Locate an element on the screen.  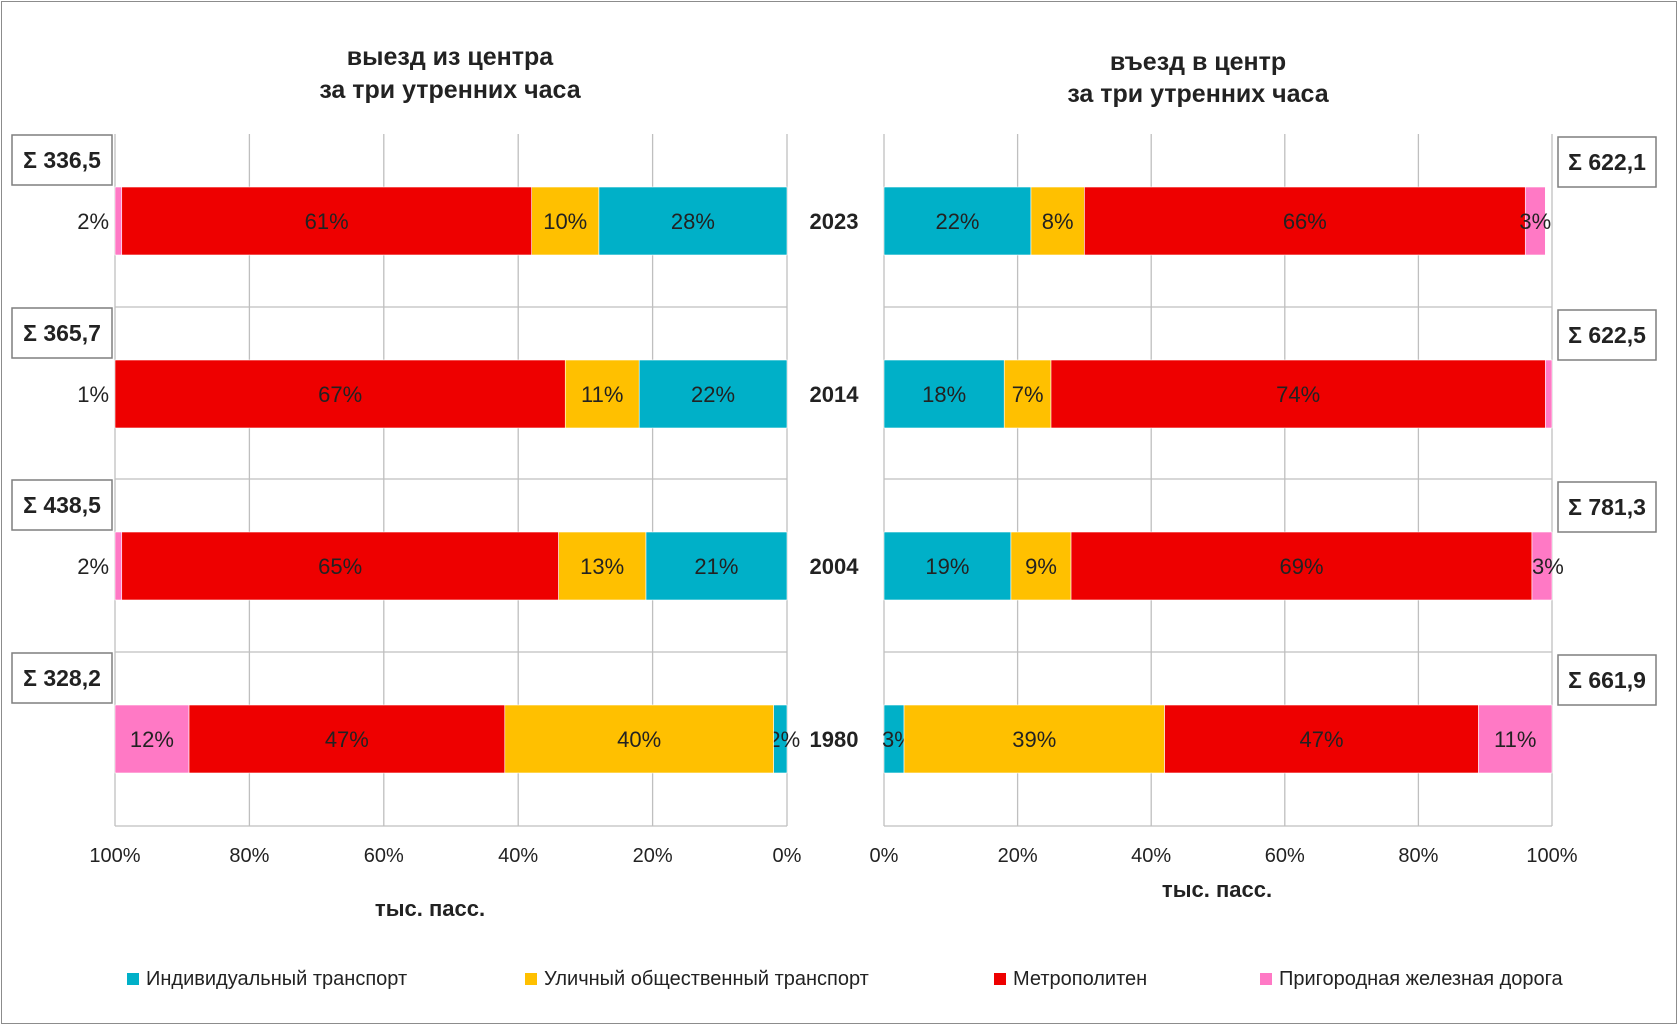
data-label: 9% is located at coordinates (1041, 566).